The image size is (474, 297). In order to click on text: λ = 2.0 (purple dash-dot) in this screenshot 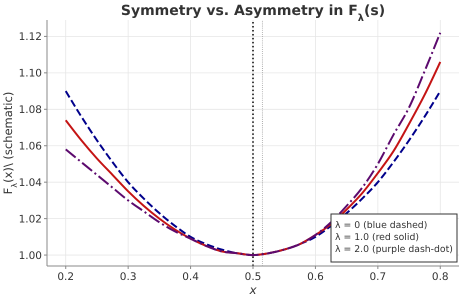, I will do `click(394, 249)`.